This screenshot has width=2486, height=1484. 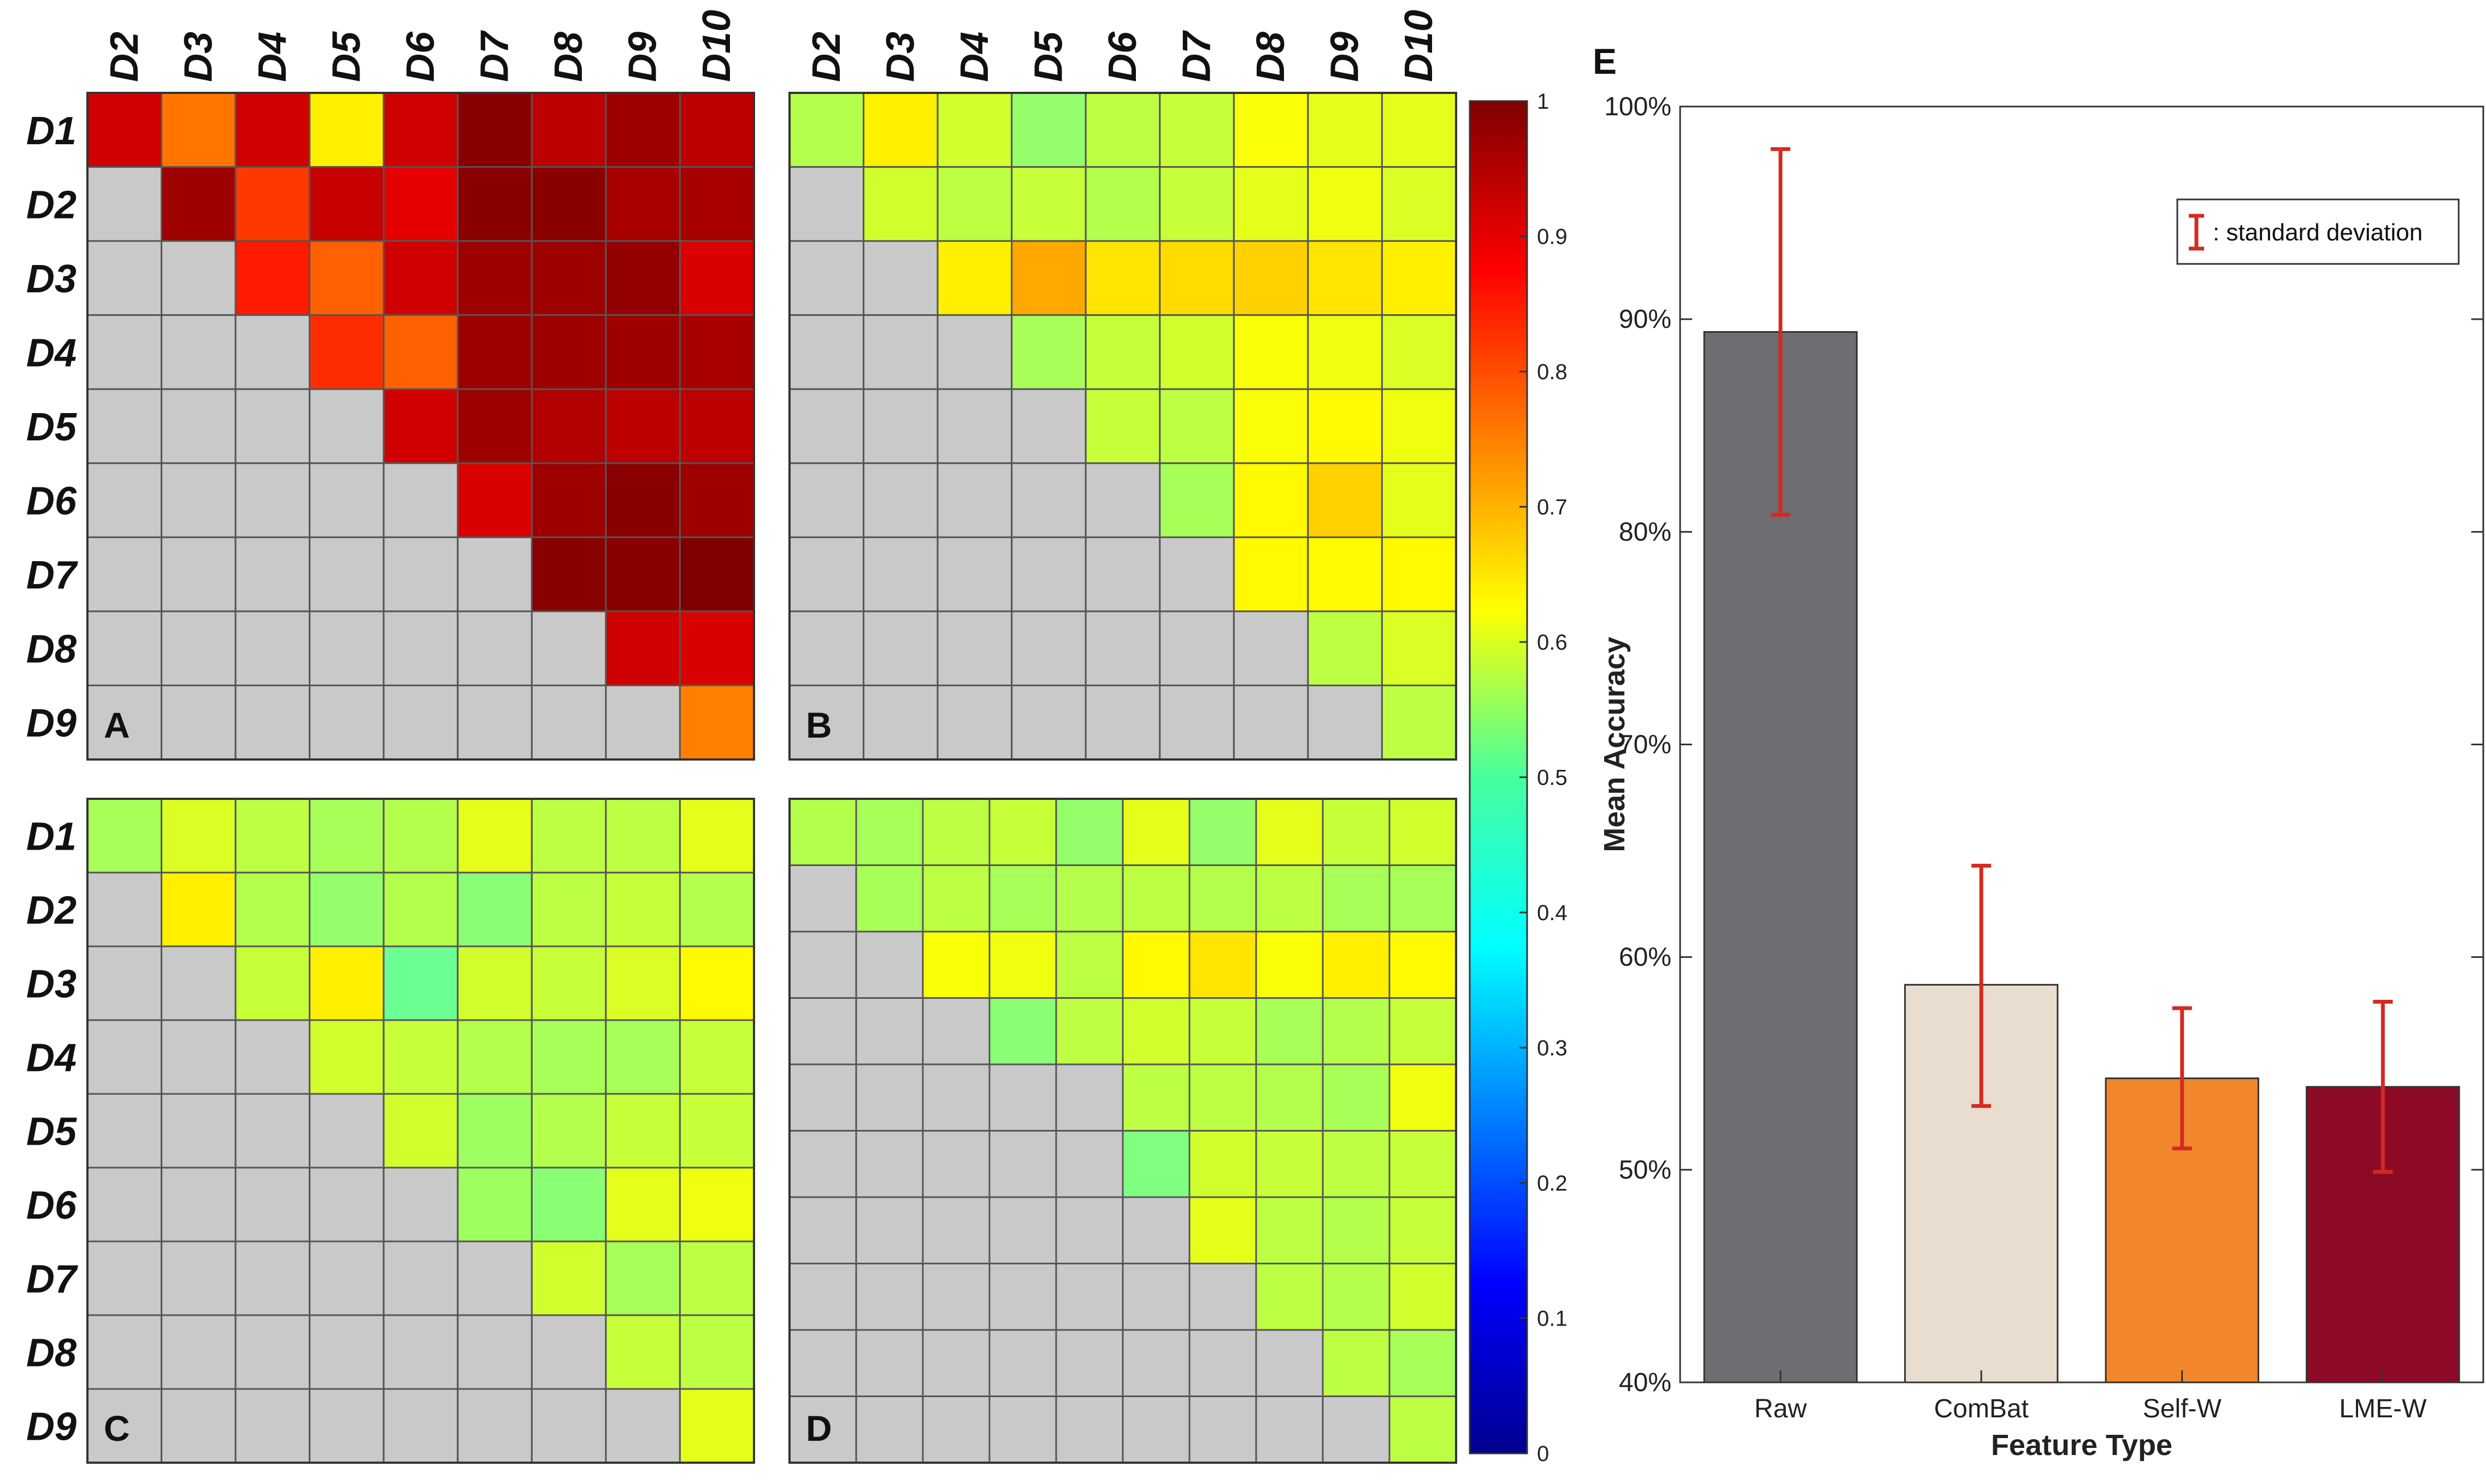 What do you see at coordinates (1645, 745) in the screenshot?
I see `y-tick-label: 70%` at bounding box center [1645, 745].